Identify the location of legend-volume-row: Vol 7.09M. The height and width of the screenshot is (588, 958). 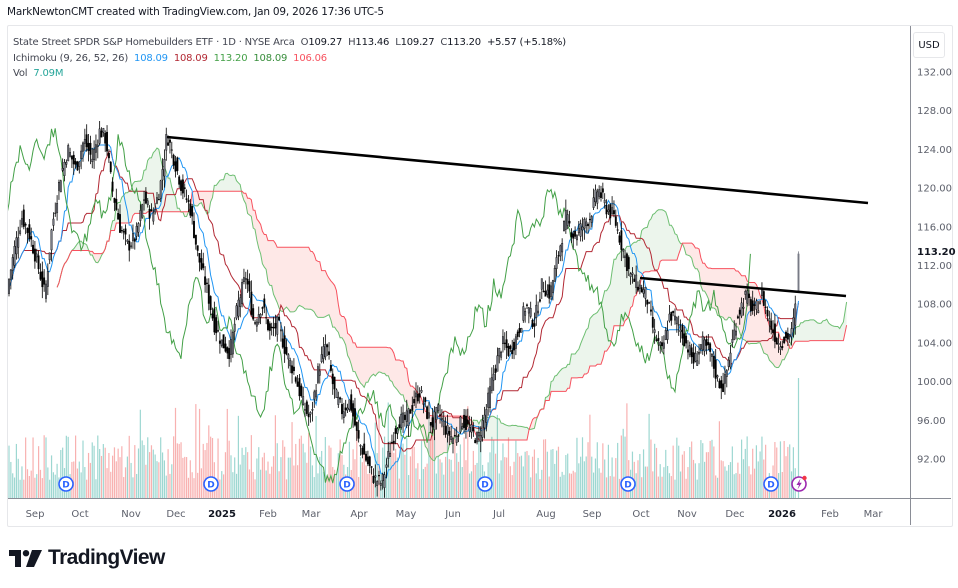
(289, 74).